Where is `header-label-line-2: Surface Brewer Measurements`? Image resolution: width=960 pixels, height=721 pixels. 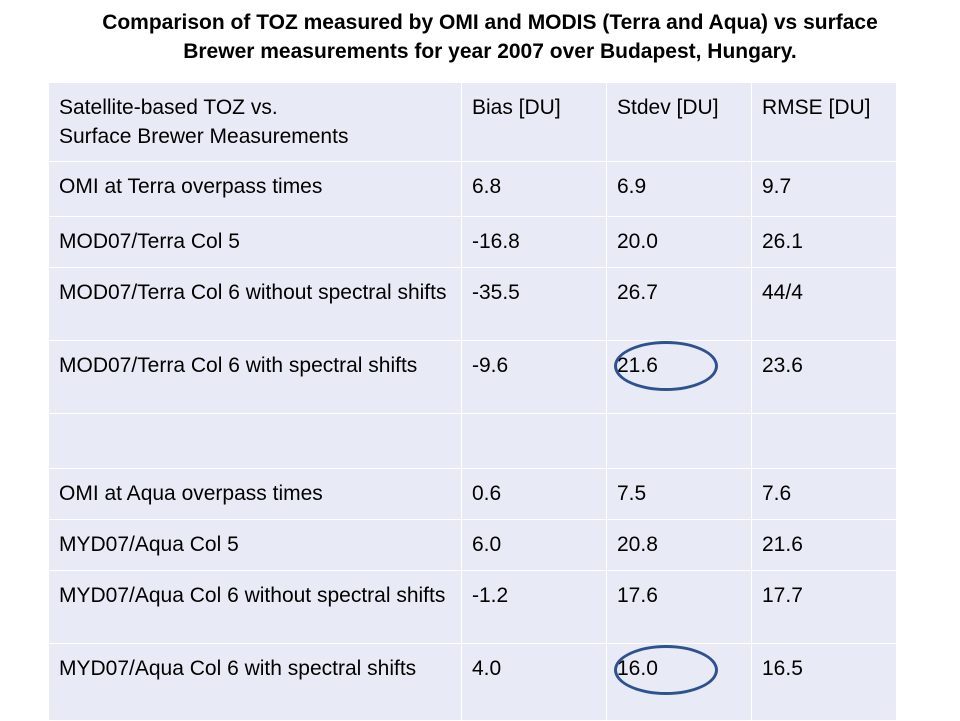 header-label-line-2: Surface Brewer Measurements is located at coordinates (204, 136).